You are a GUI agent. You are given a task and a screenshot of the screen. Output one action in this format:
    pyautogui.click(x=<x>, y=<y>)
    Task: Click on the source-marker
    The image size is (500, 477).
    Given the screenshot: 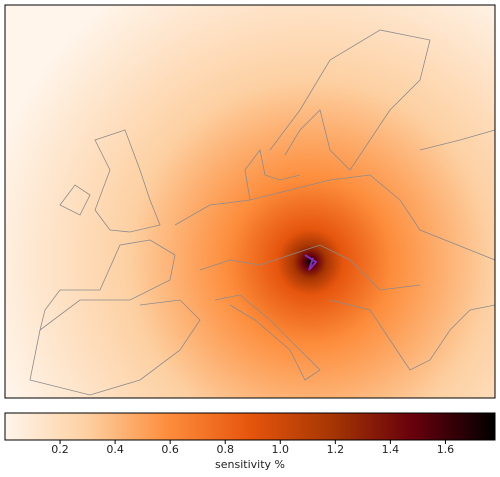 What is the action you would take?
    pyautogui.click(x=311, y=262)
    